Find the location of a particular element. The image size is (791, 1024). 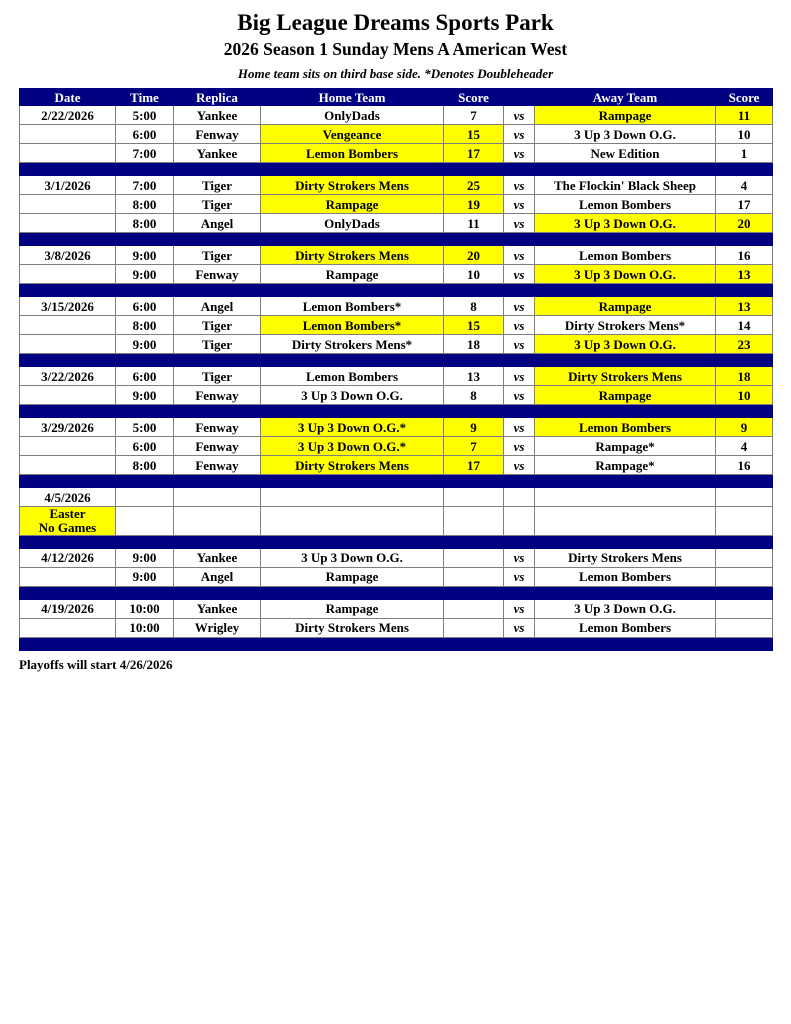

cell-home-score: 13 is located at coordinates (473, 376).